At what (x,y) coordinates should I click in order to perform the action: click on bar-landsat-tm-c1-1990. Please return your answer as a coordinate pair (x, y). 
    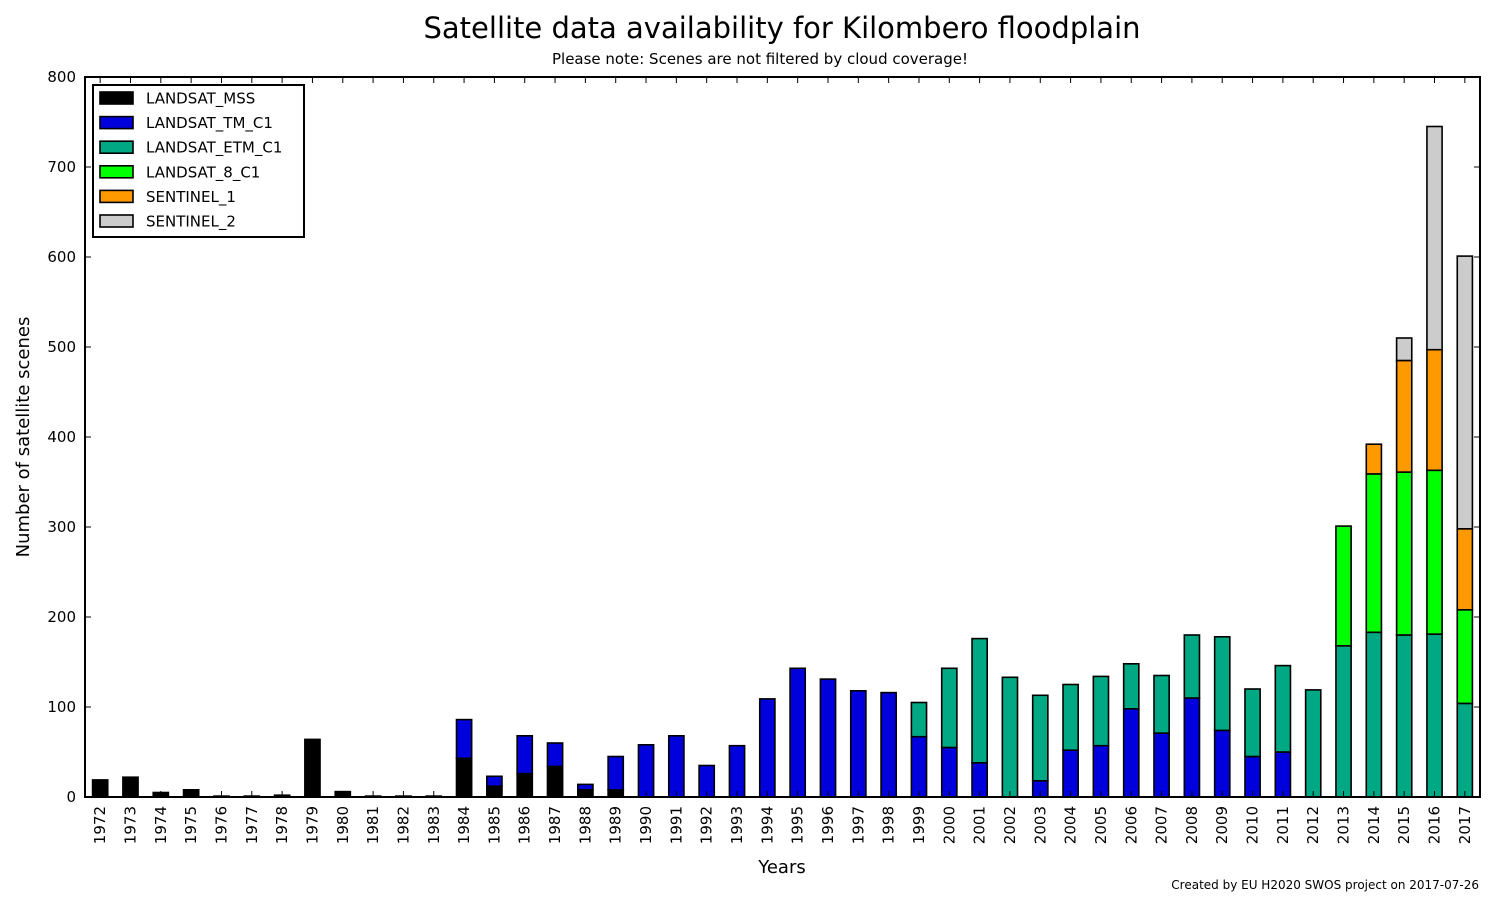
    Looking at the image, I should click on (646, 770).